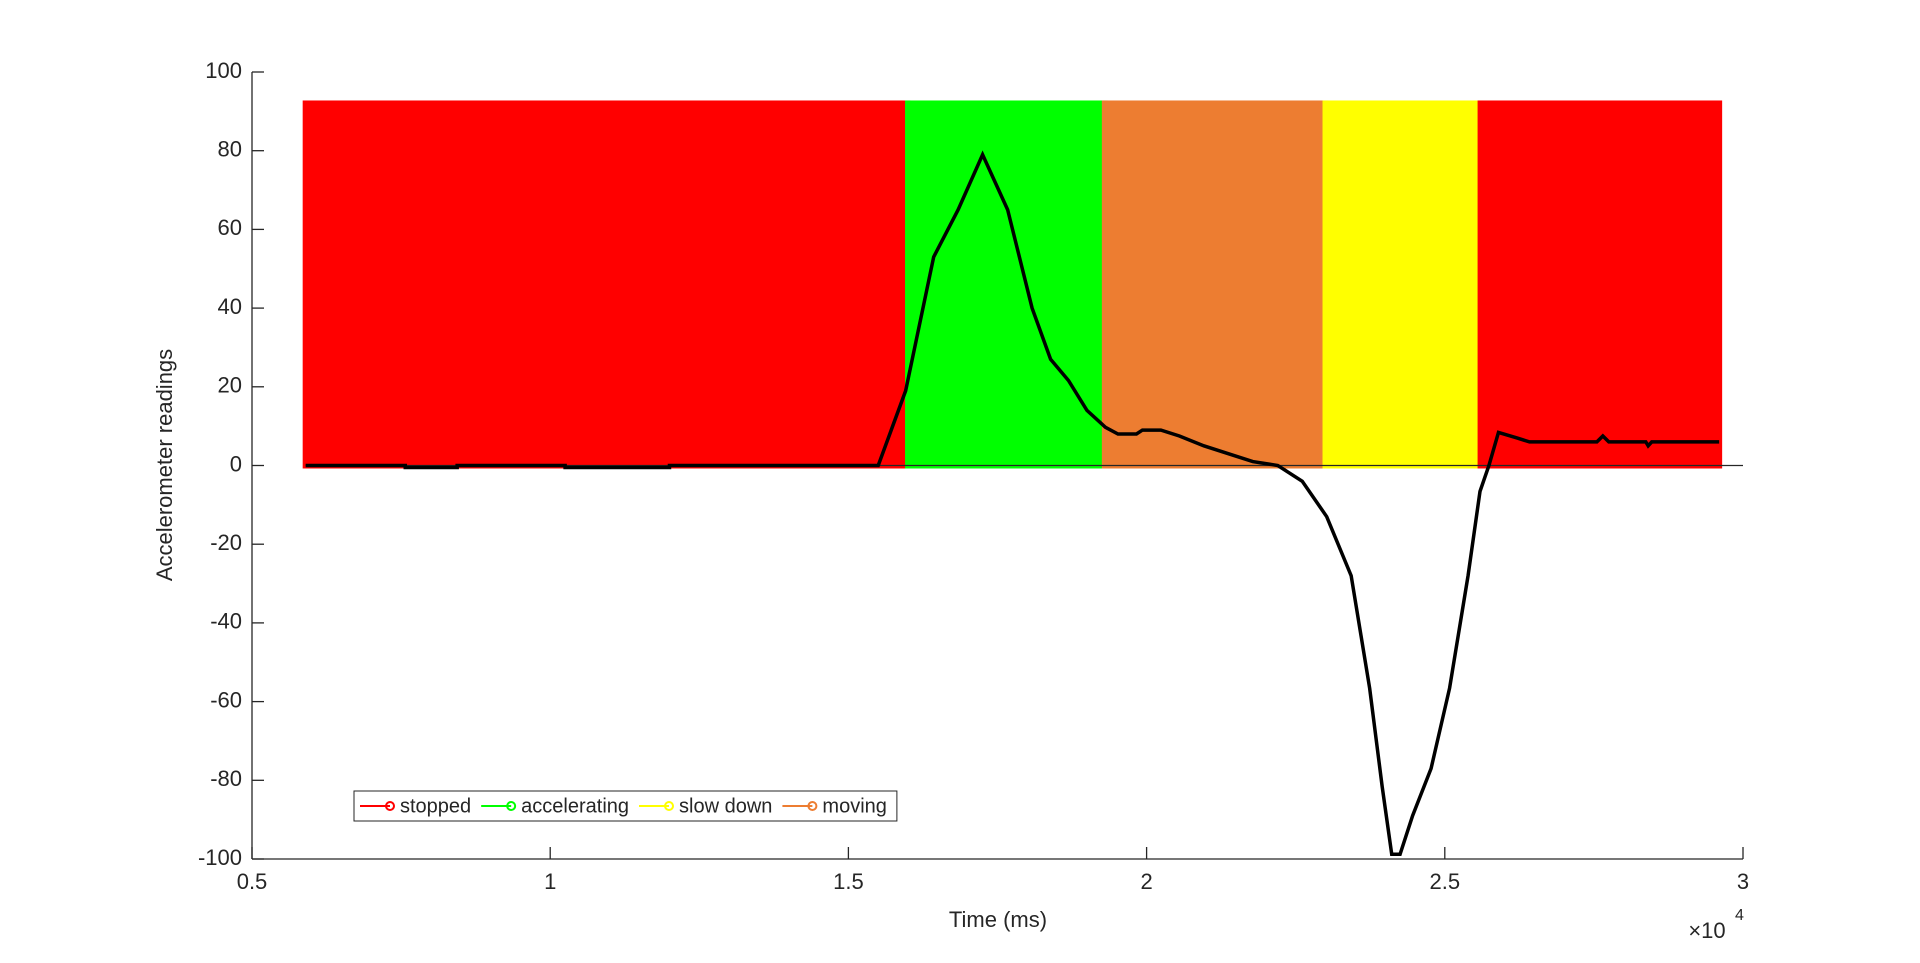 The image size is (1920, 963). I want to click on x-tick-label: 2.5, so click(1445, 881).